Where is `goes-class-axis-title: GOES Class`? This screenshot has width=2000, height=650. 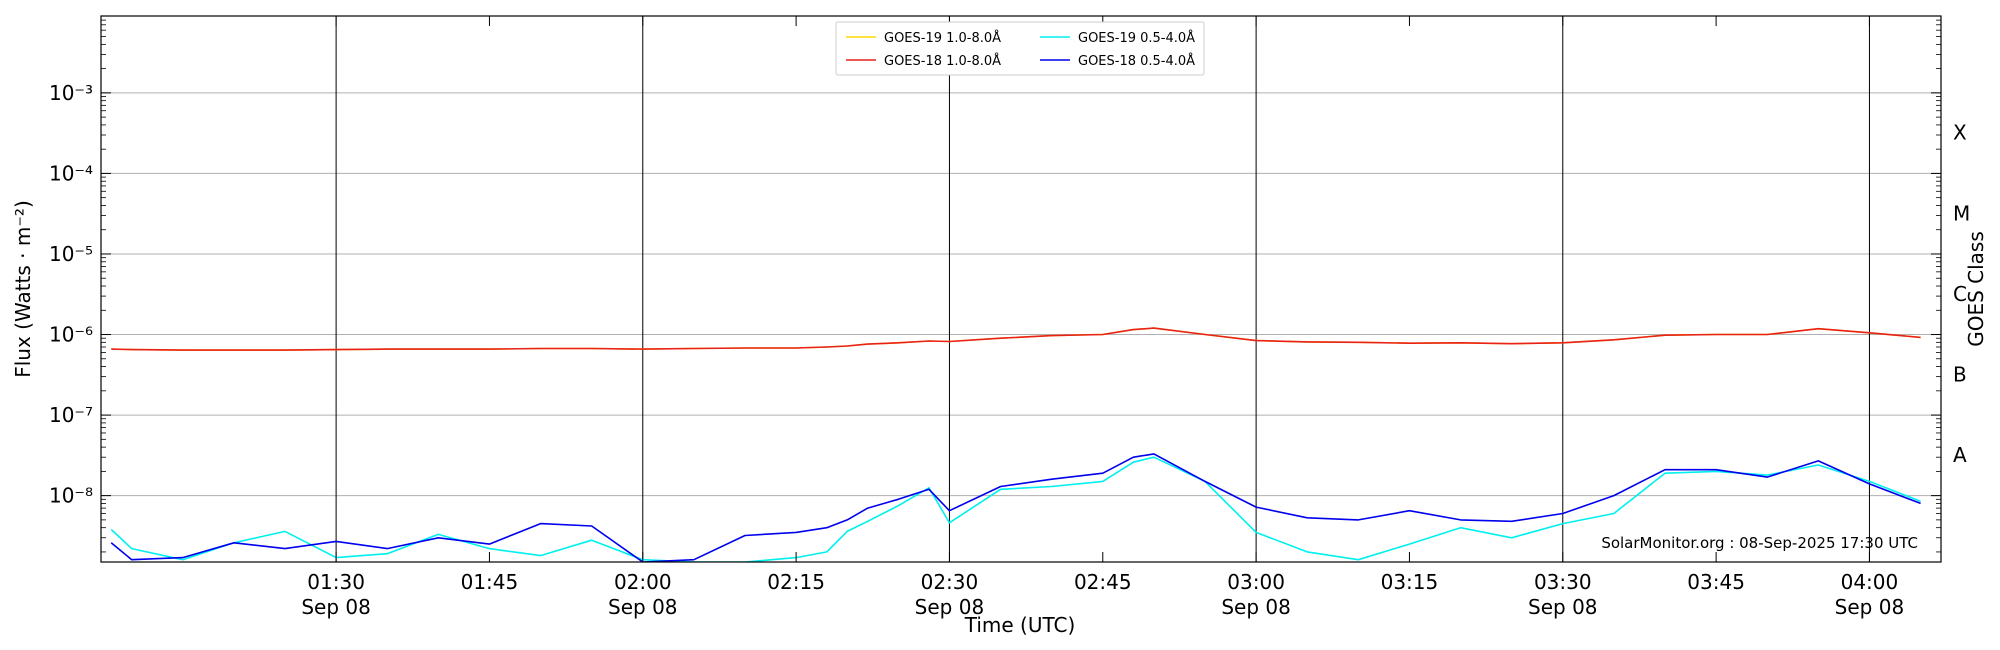
goes-class-axis-title: GOES Class is located at coordinates (1976, 289).